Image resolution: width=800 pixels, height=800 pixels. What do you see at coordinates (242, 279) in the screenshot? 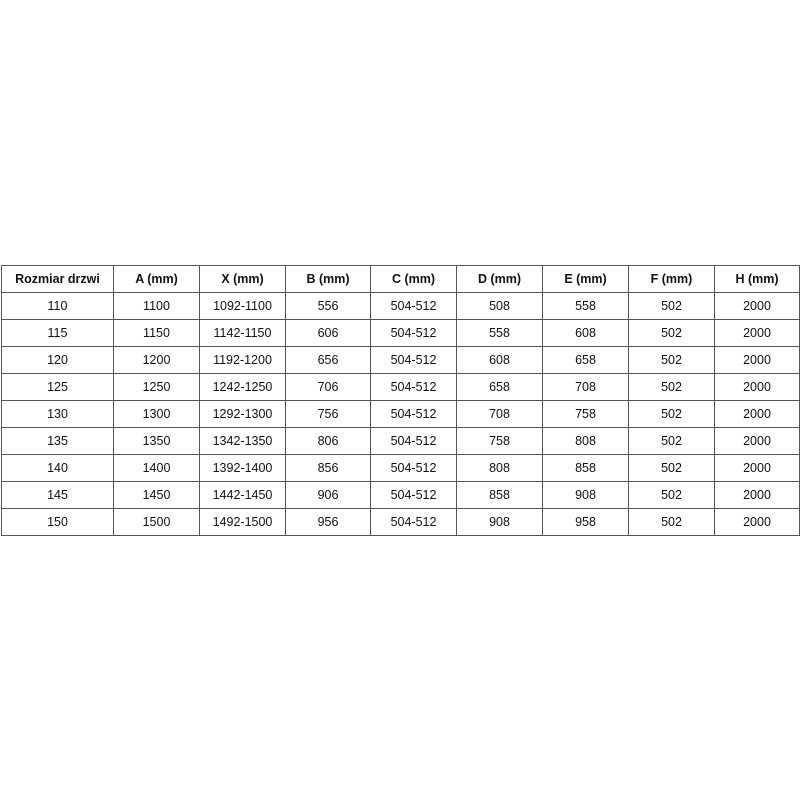
I see `column-header: X (mm)` at bounding box center [242, 279].